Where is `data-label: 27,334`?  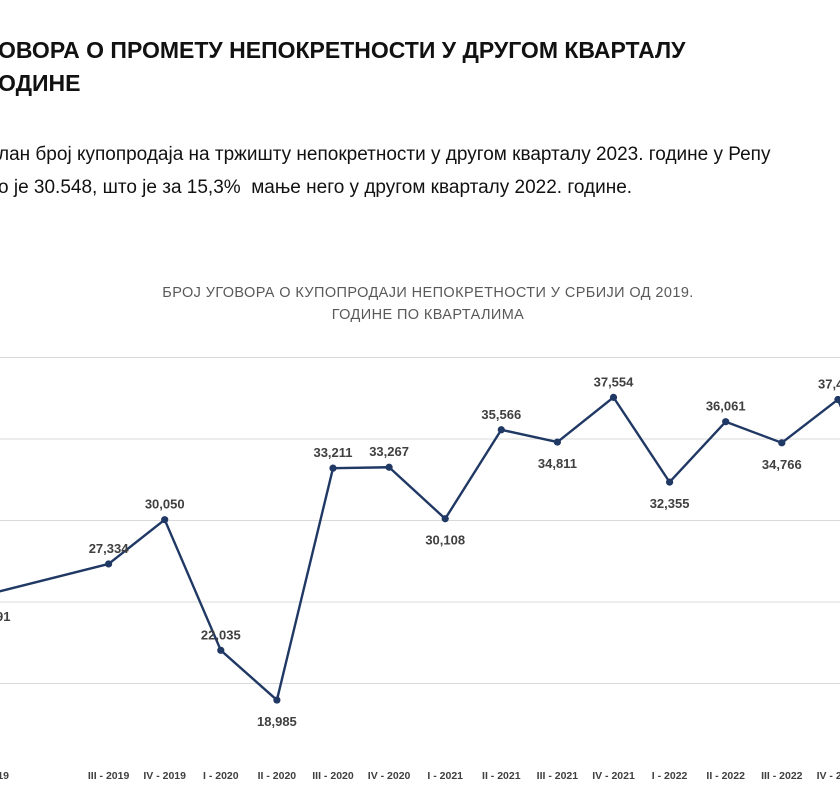
data-label: 27,334 is located at coordinates (109, 548).